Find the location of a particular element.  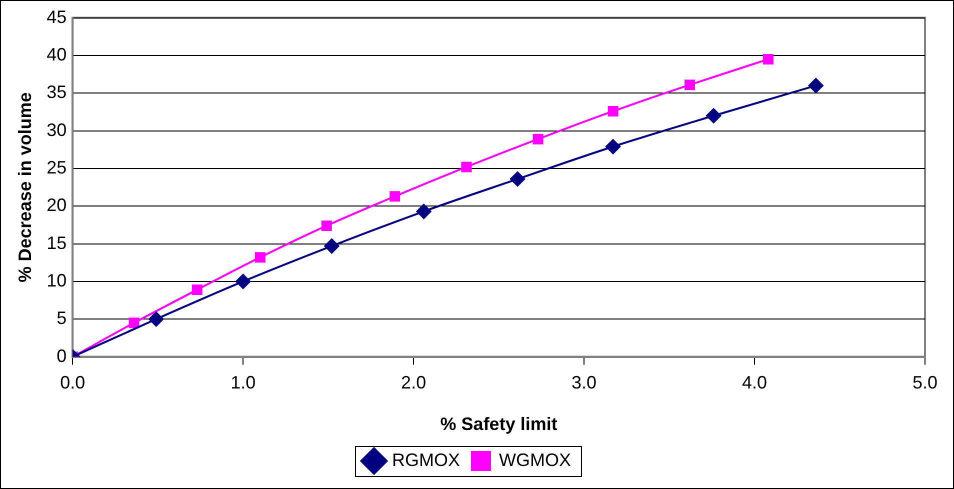

x-tick-label: 2.0 is located at coordinates (413, 382).